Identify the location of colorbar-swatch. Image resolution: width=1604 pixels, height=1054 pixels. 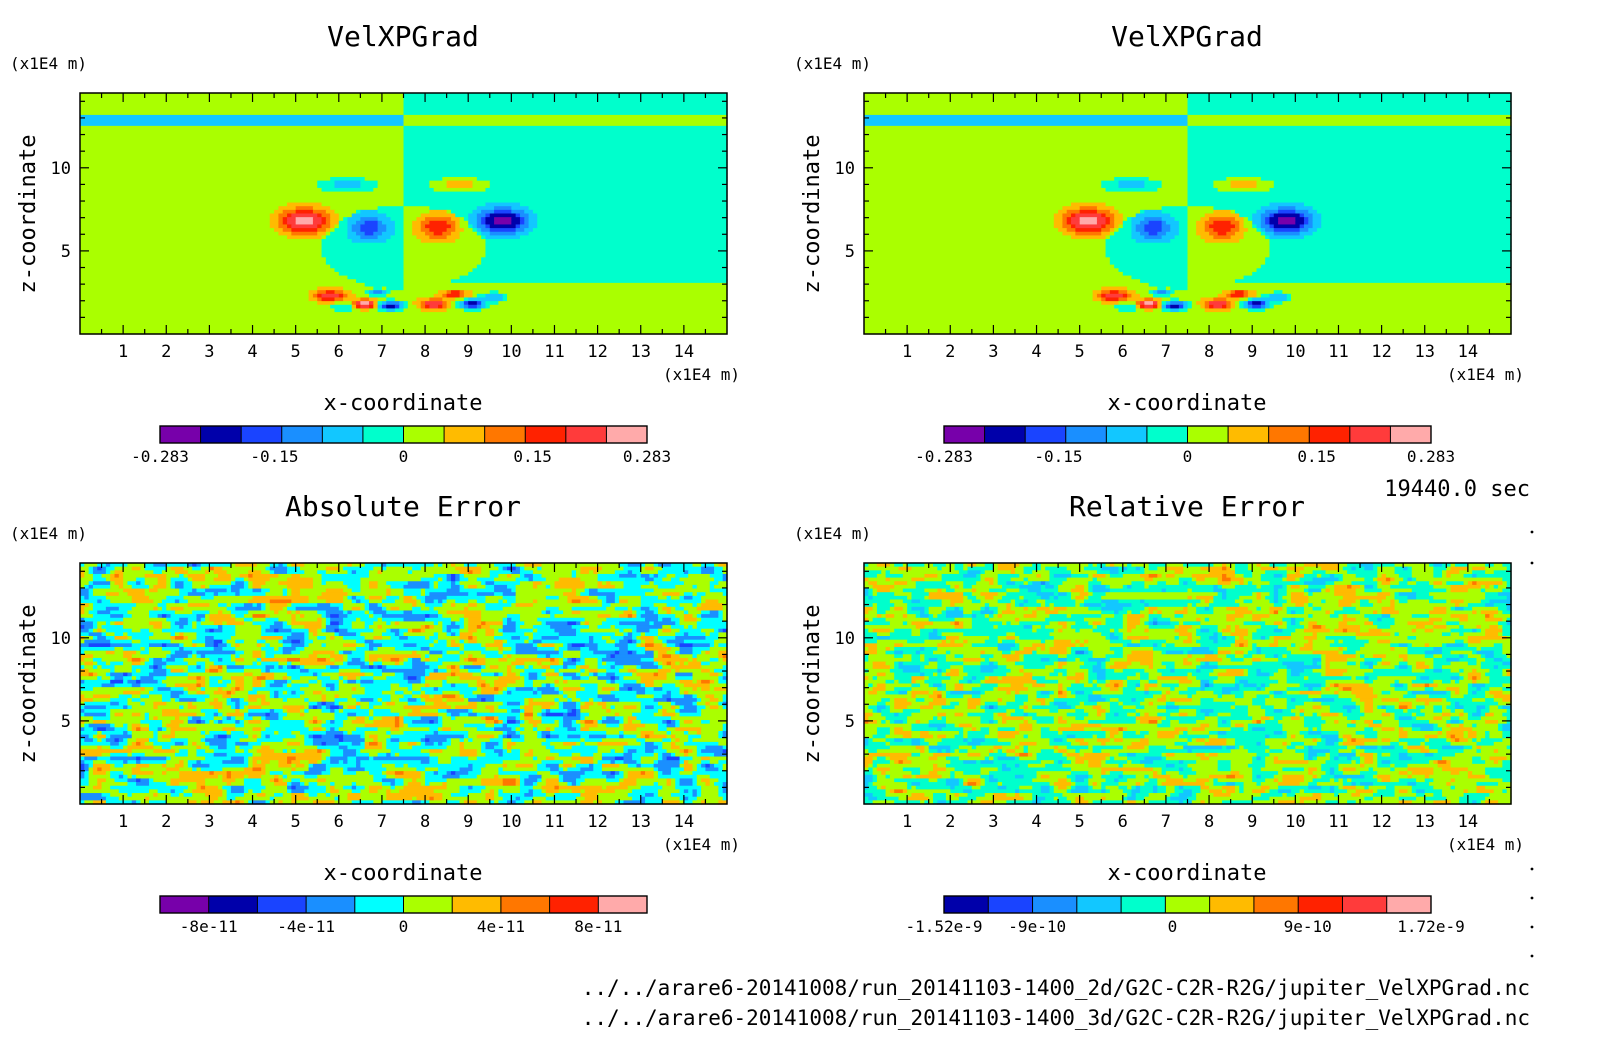
(1330, 434).